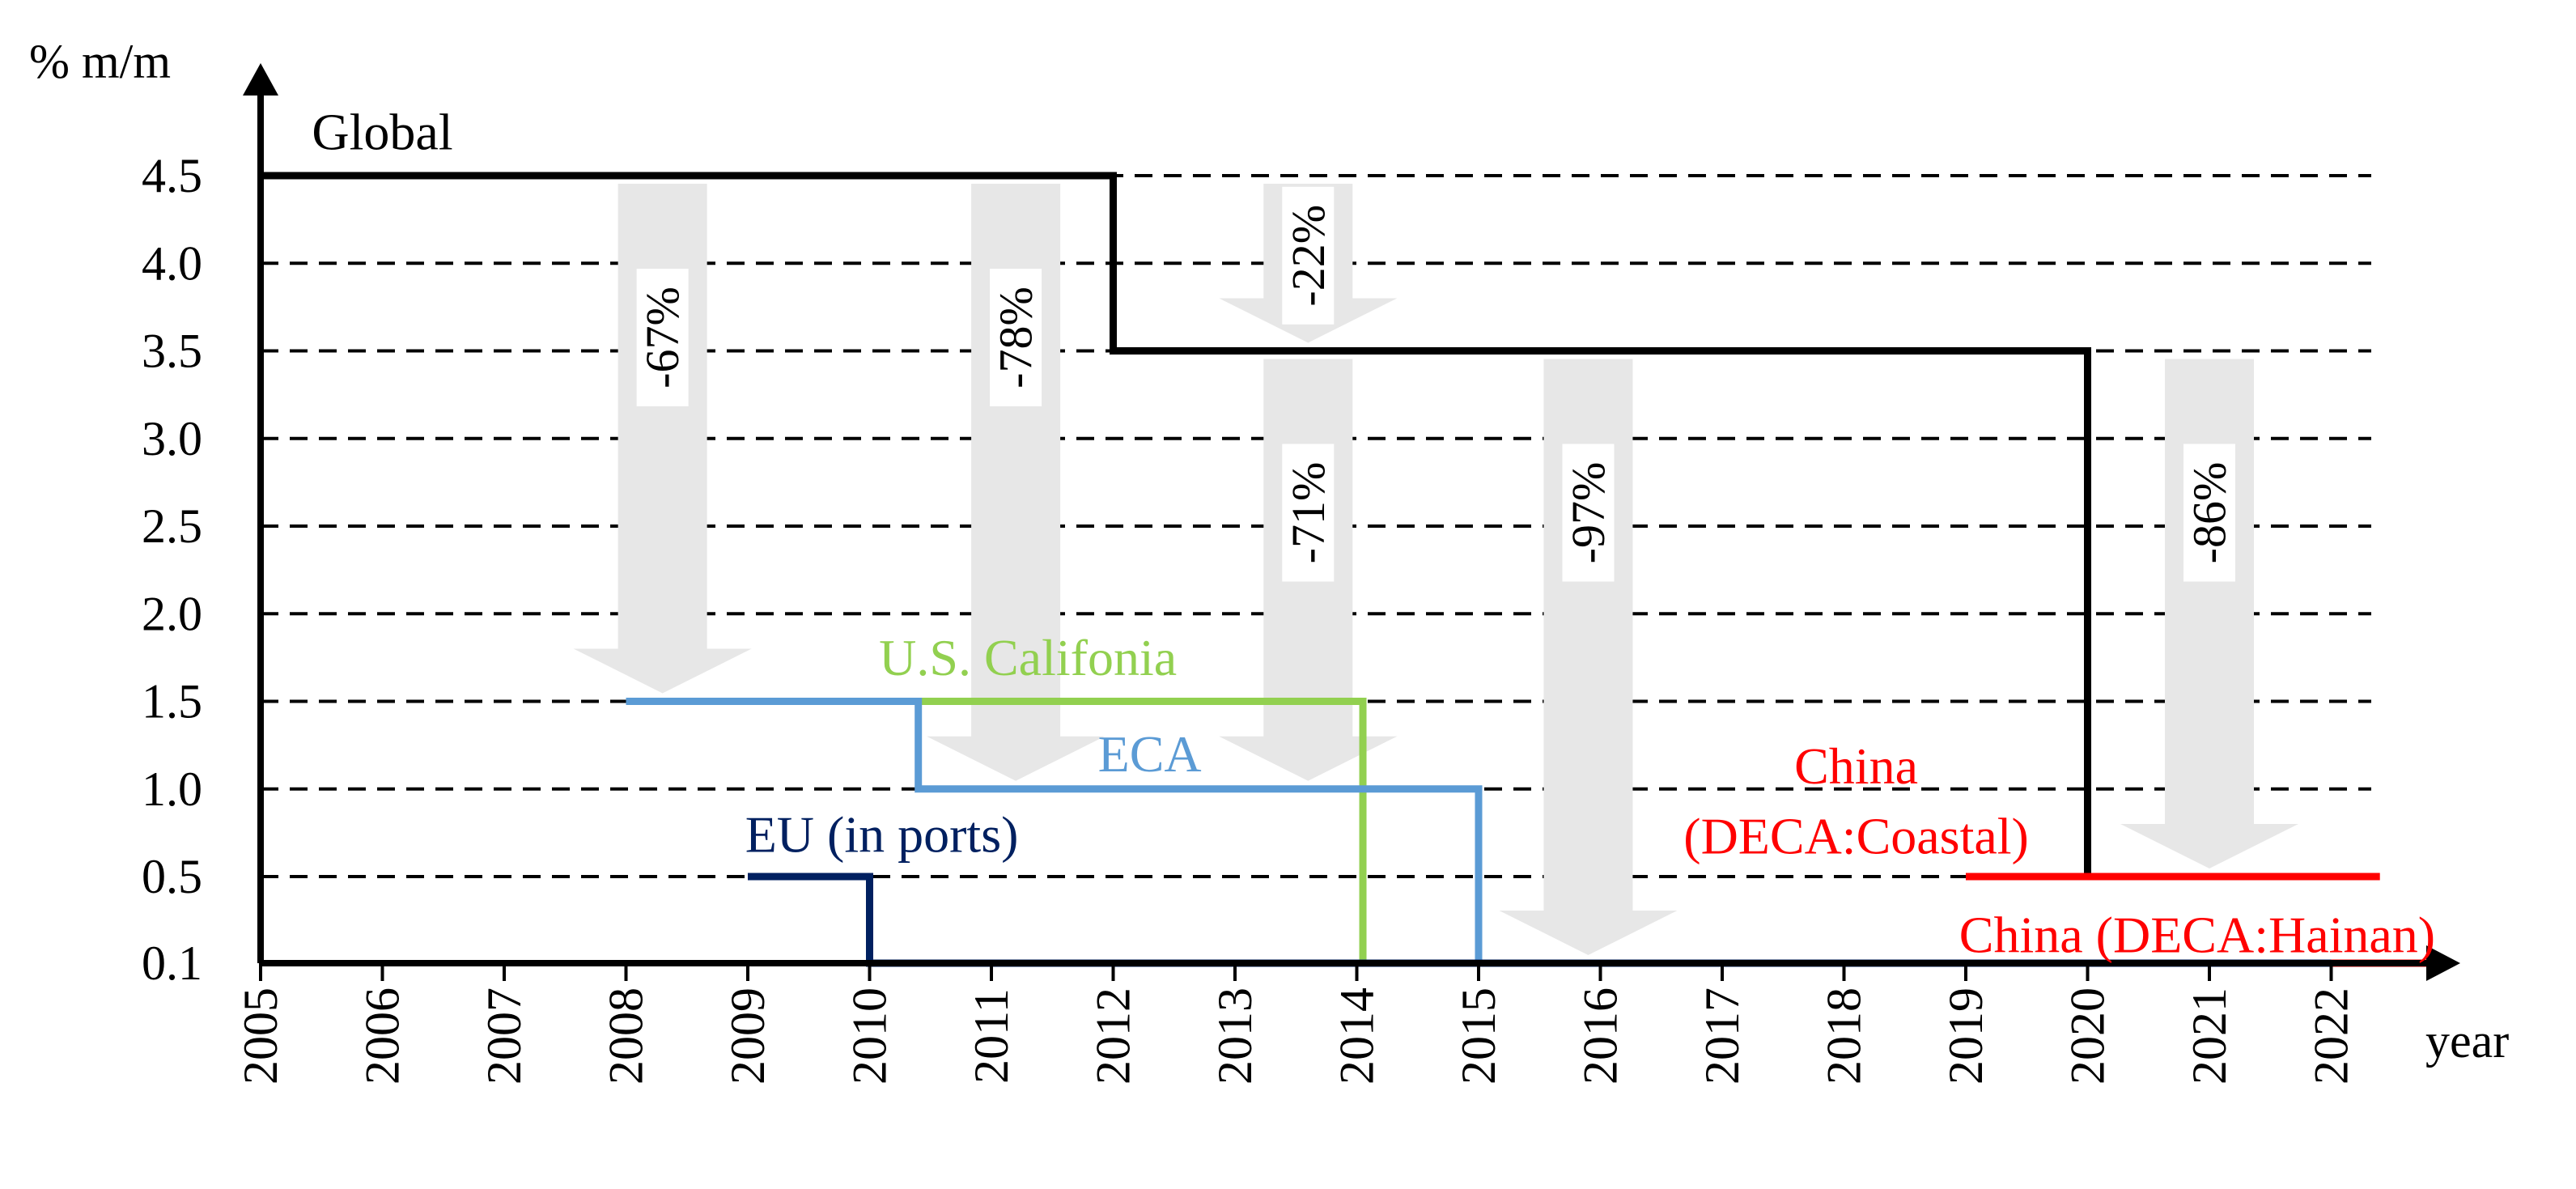  What do you see at coordinates (260, 79) in the screenshot?
I see `y-axis-arrowhead` at bounding box center [260, 79].